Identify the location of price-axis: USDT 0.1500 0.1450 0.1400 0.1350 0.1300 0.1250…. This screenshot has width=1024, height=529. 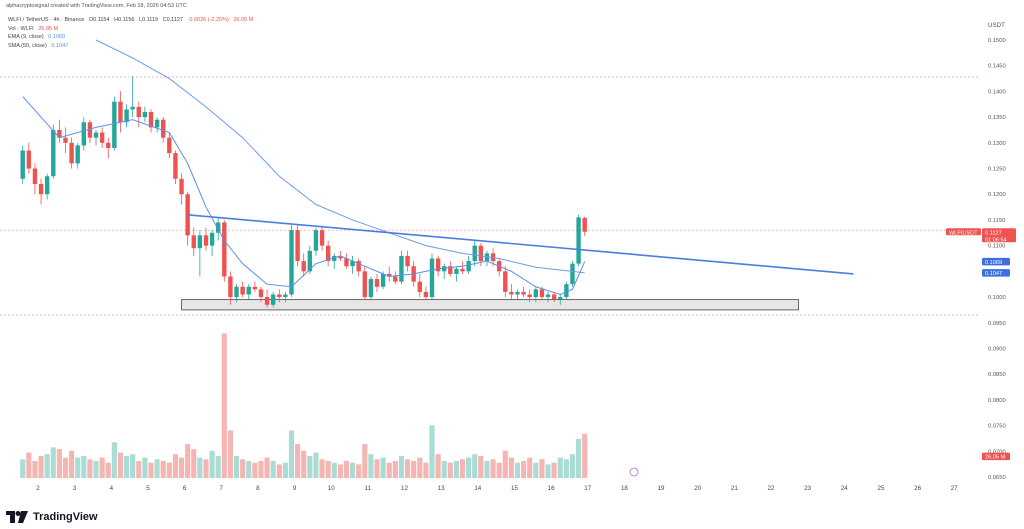
(997, 251).